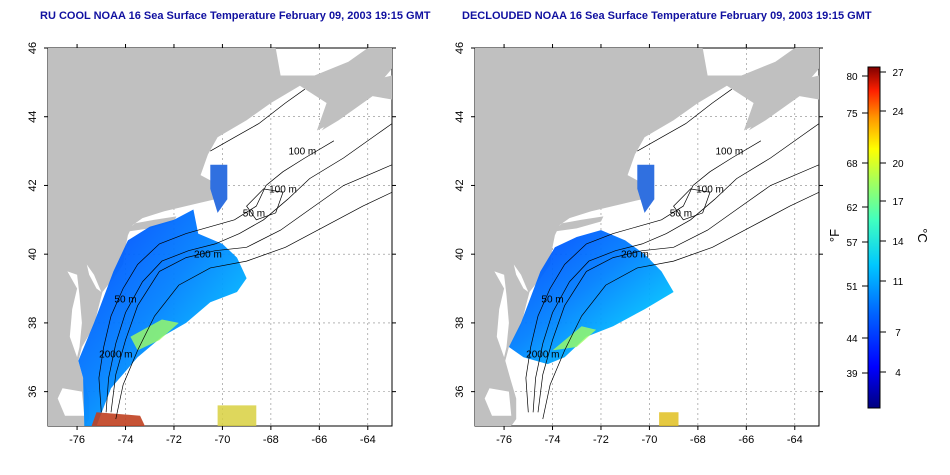 Image resolution: width=950 pixels, height=475 pixels. What do you see at coordinates (898, 373) in the screenshot?
I see `celsius-tick-label: 4` at bounding box center [898, 373].